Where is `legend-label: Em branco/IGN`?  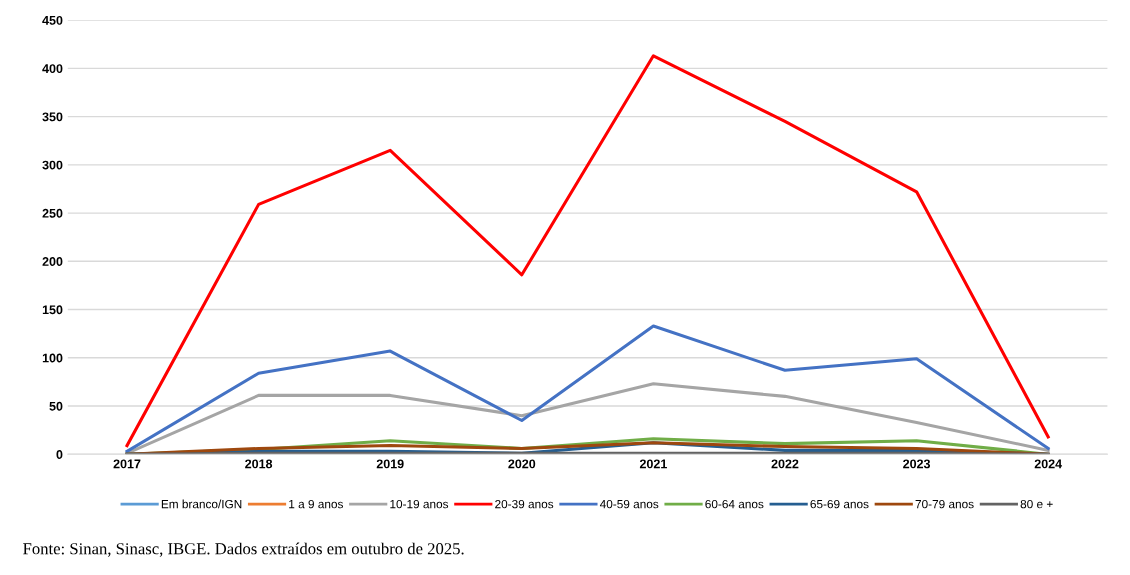 legend-label: Em branco/IGN is located at coordinates (201, 504).